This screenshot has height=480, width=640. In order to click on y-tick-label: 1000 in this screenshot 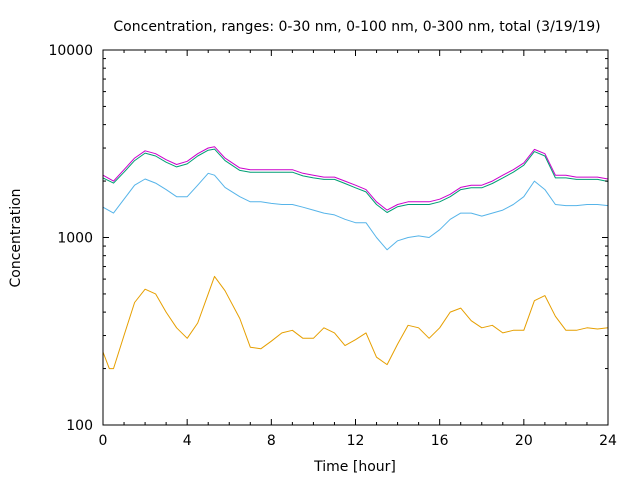, I will do `click(75, 239)`.